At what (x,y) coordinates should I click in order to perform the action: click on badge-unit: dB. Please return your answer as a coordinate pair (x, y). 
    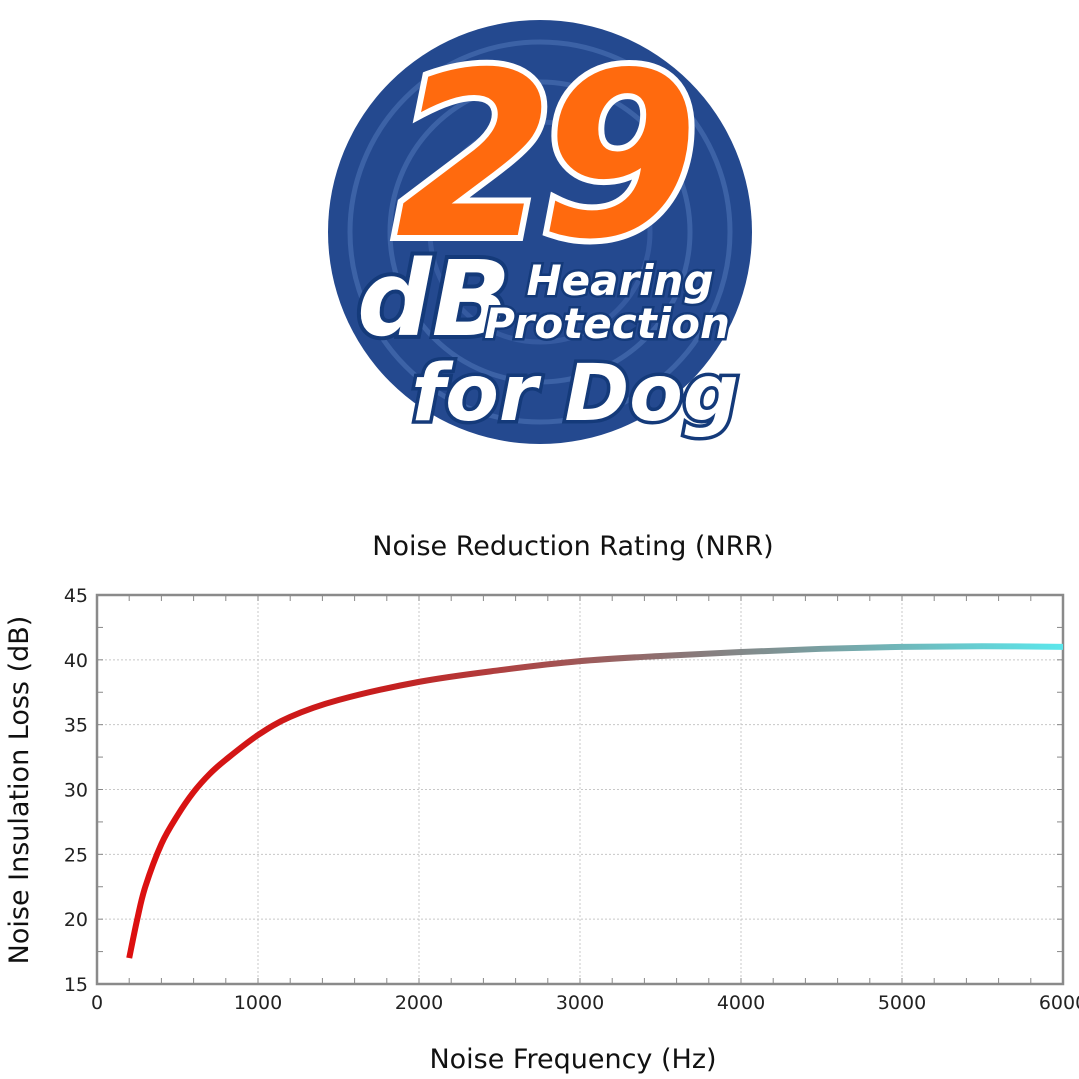
    Looking at the image, I should click on (434, 299).